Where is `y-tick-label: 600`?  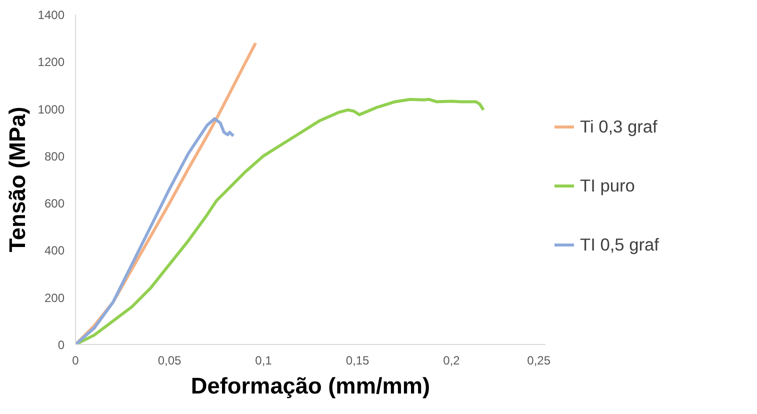 y-tick-label: 600 is located at coordinates (54, 203).